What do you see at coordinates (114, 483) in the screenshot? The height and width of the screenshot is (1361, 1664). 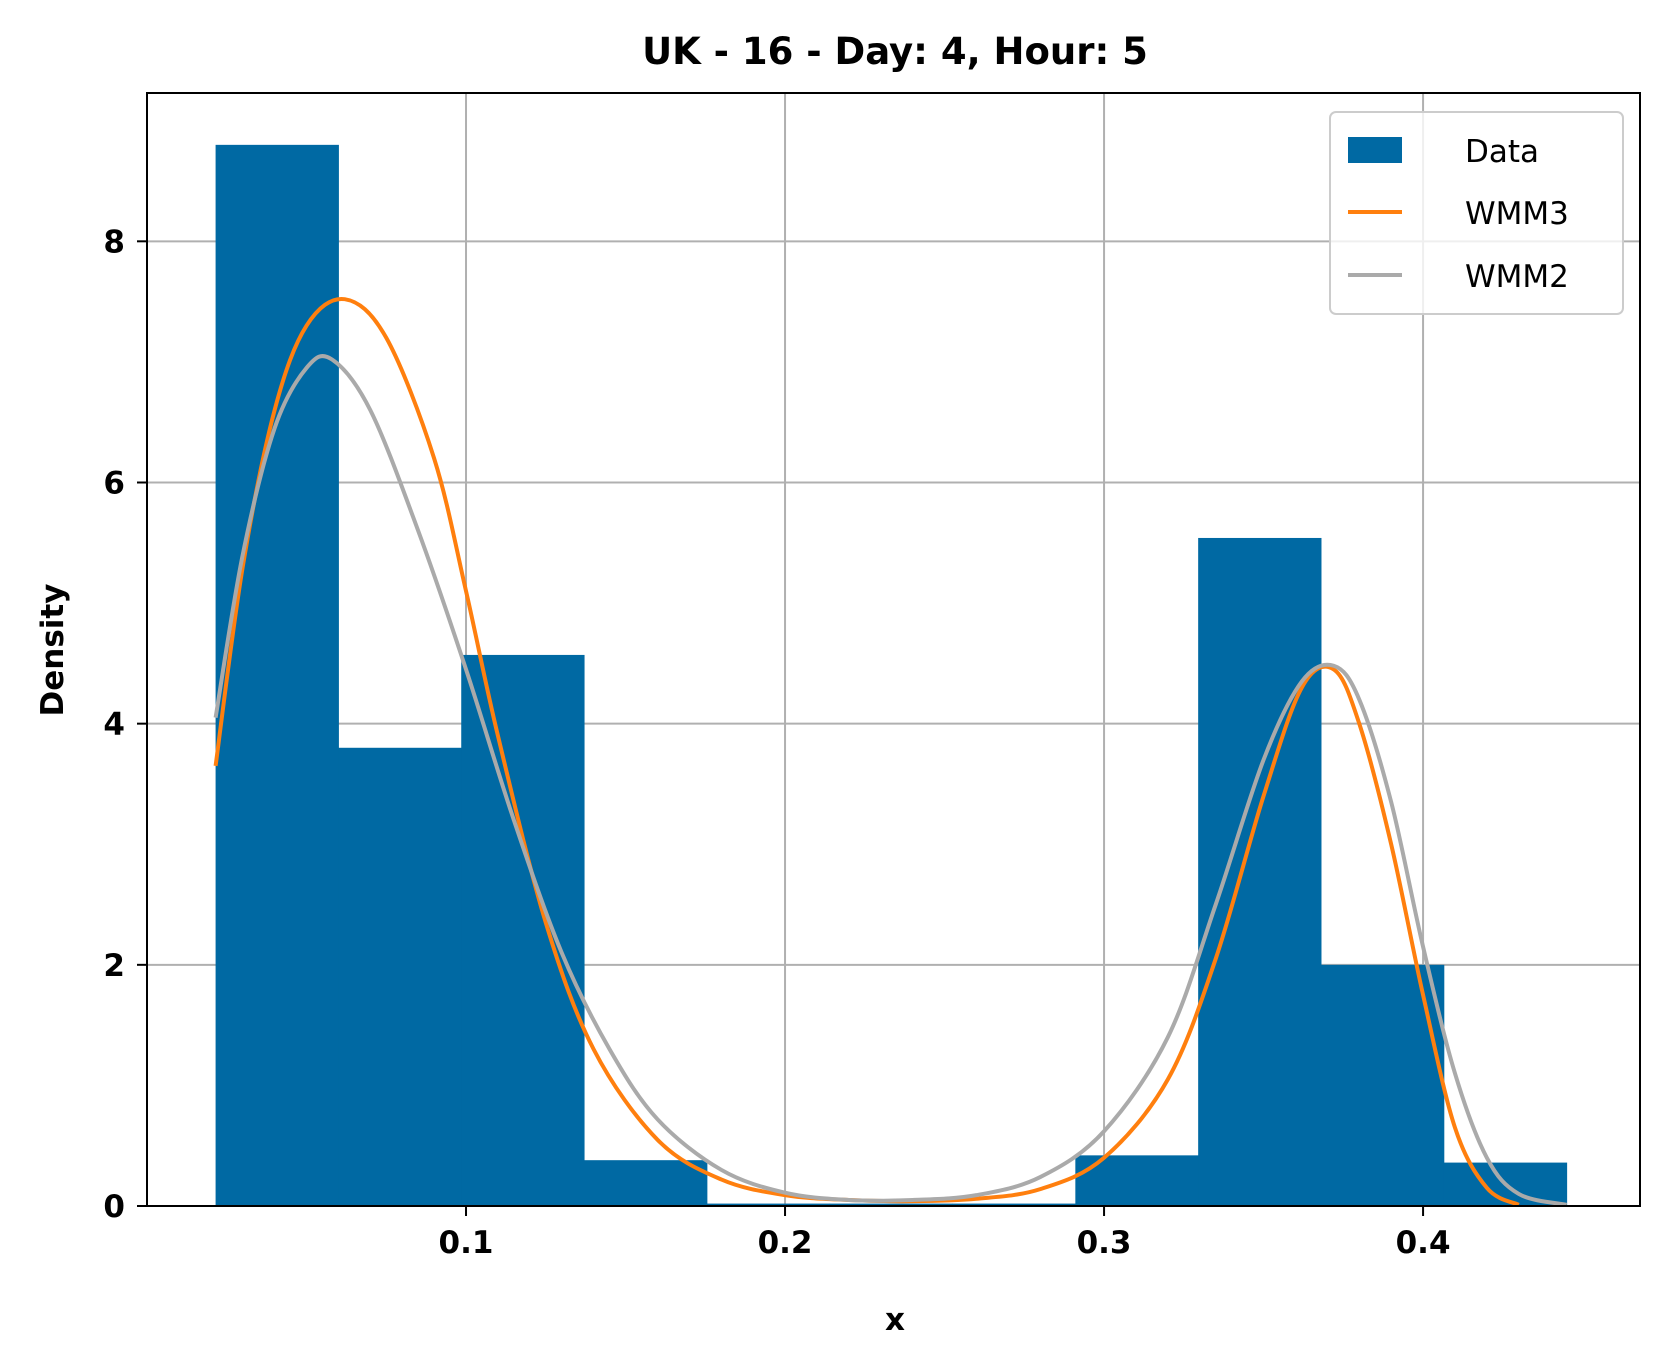 I see `y-tick-label: 6` at bounding box center [114, 483].